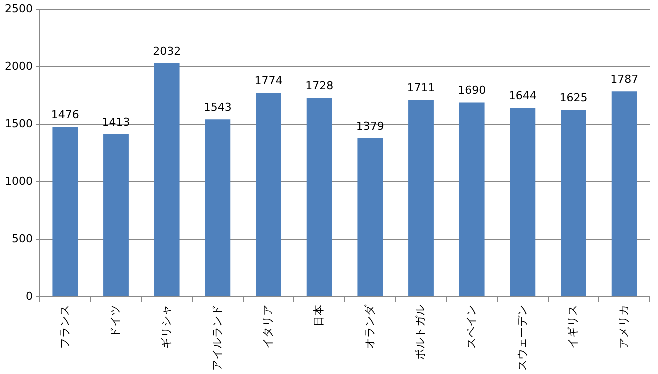 This screenshot has width=658, height=374. What do you see at coordinates (65, 115) in the screenshot?
I see `data-label: 1476` at bounding box center [65, 115].